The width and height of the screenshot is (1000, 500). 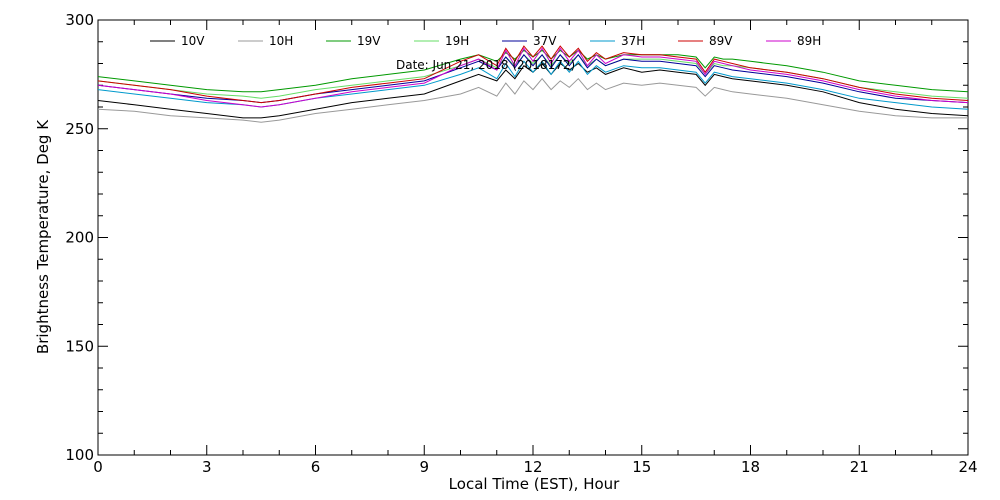 I want to click on x-tick-label: 12, so click(x=532, y=467).